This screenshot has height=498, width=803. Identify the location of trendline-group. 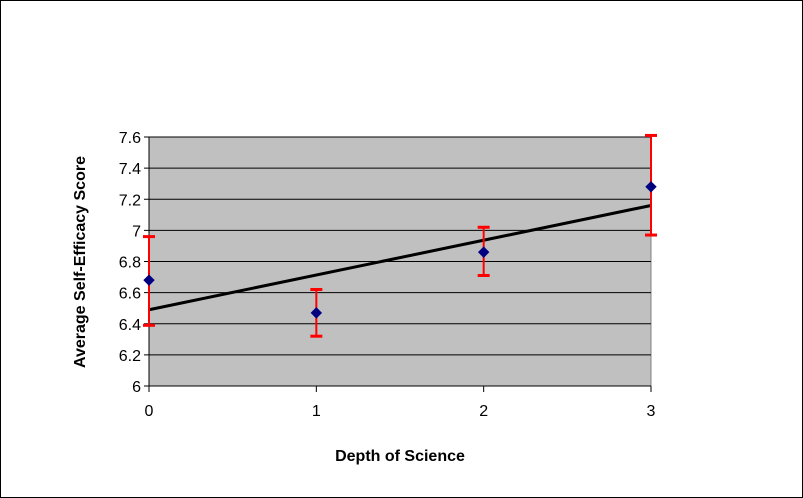
(400, 258).